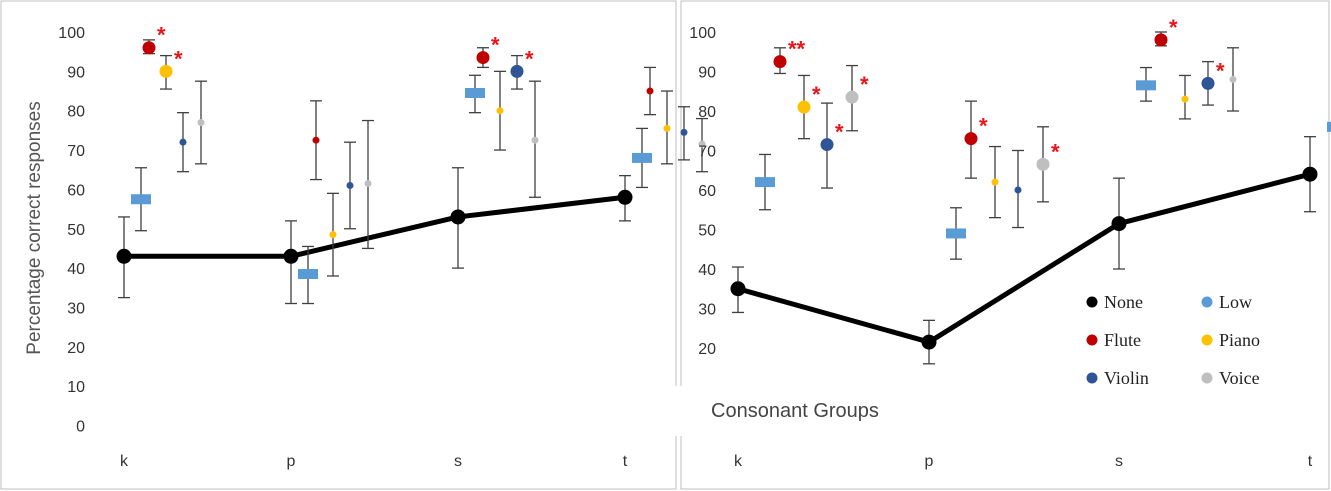  Describe the element at coordinates (1207, 302) in the screenshot. I see `legend-marker-low` at that location.